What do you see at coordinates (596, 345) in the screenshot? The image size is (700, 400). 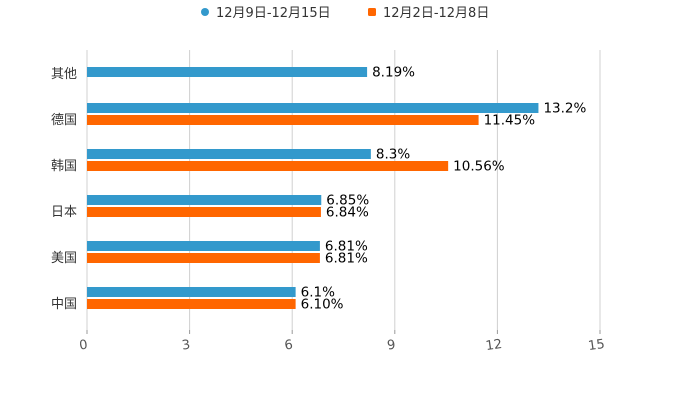 I see `x-tick-label-15: 15` at bounding box center [596, 345].